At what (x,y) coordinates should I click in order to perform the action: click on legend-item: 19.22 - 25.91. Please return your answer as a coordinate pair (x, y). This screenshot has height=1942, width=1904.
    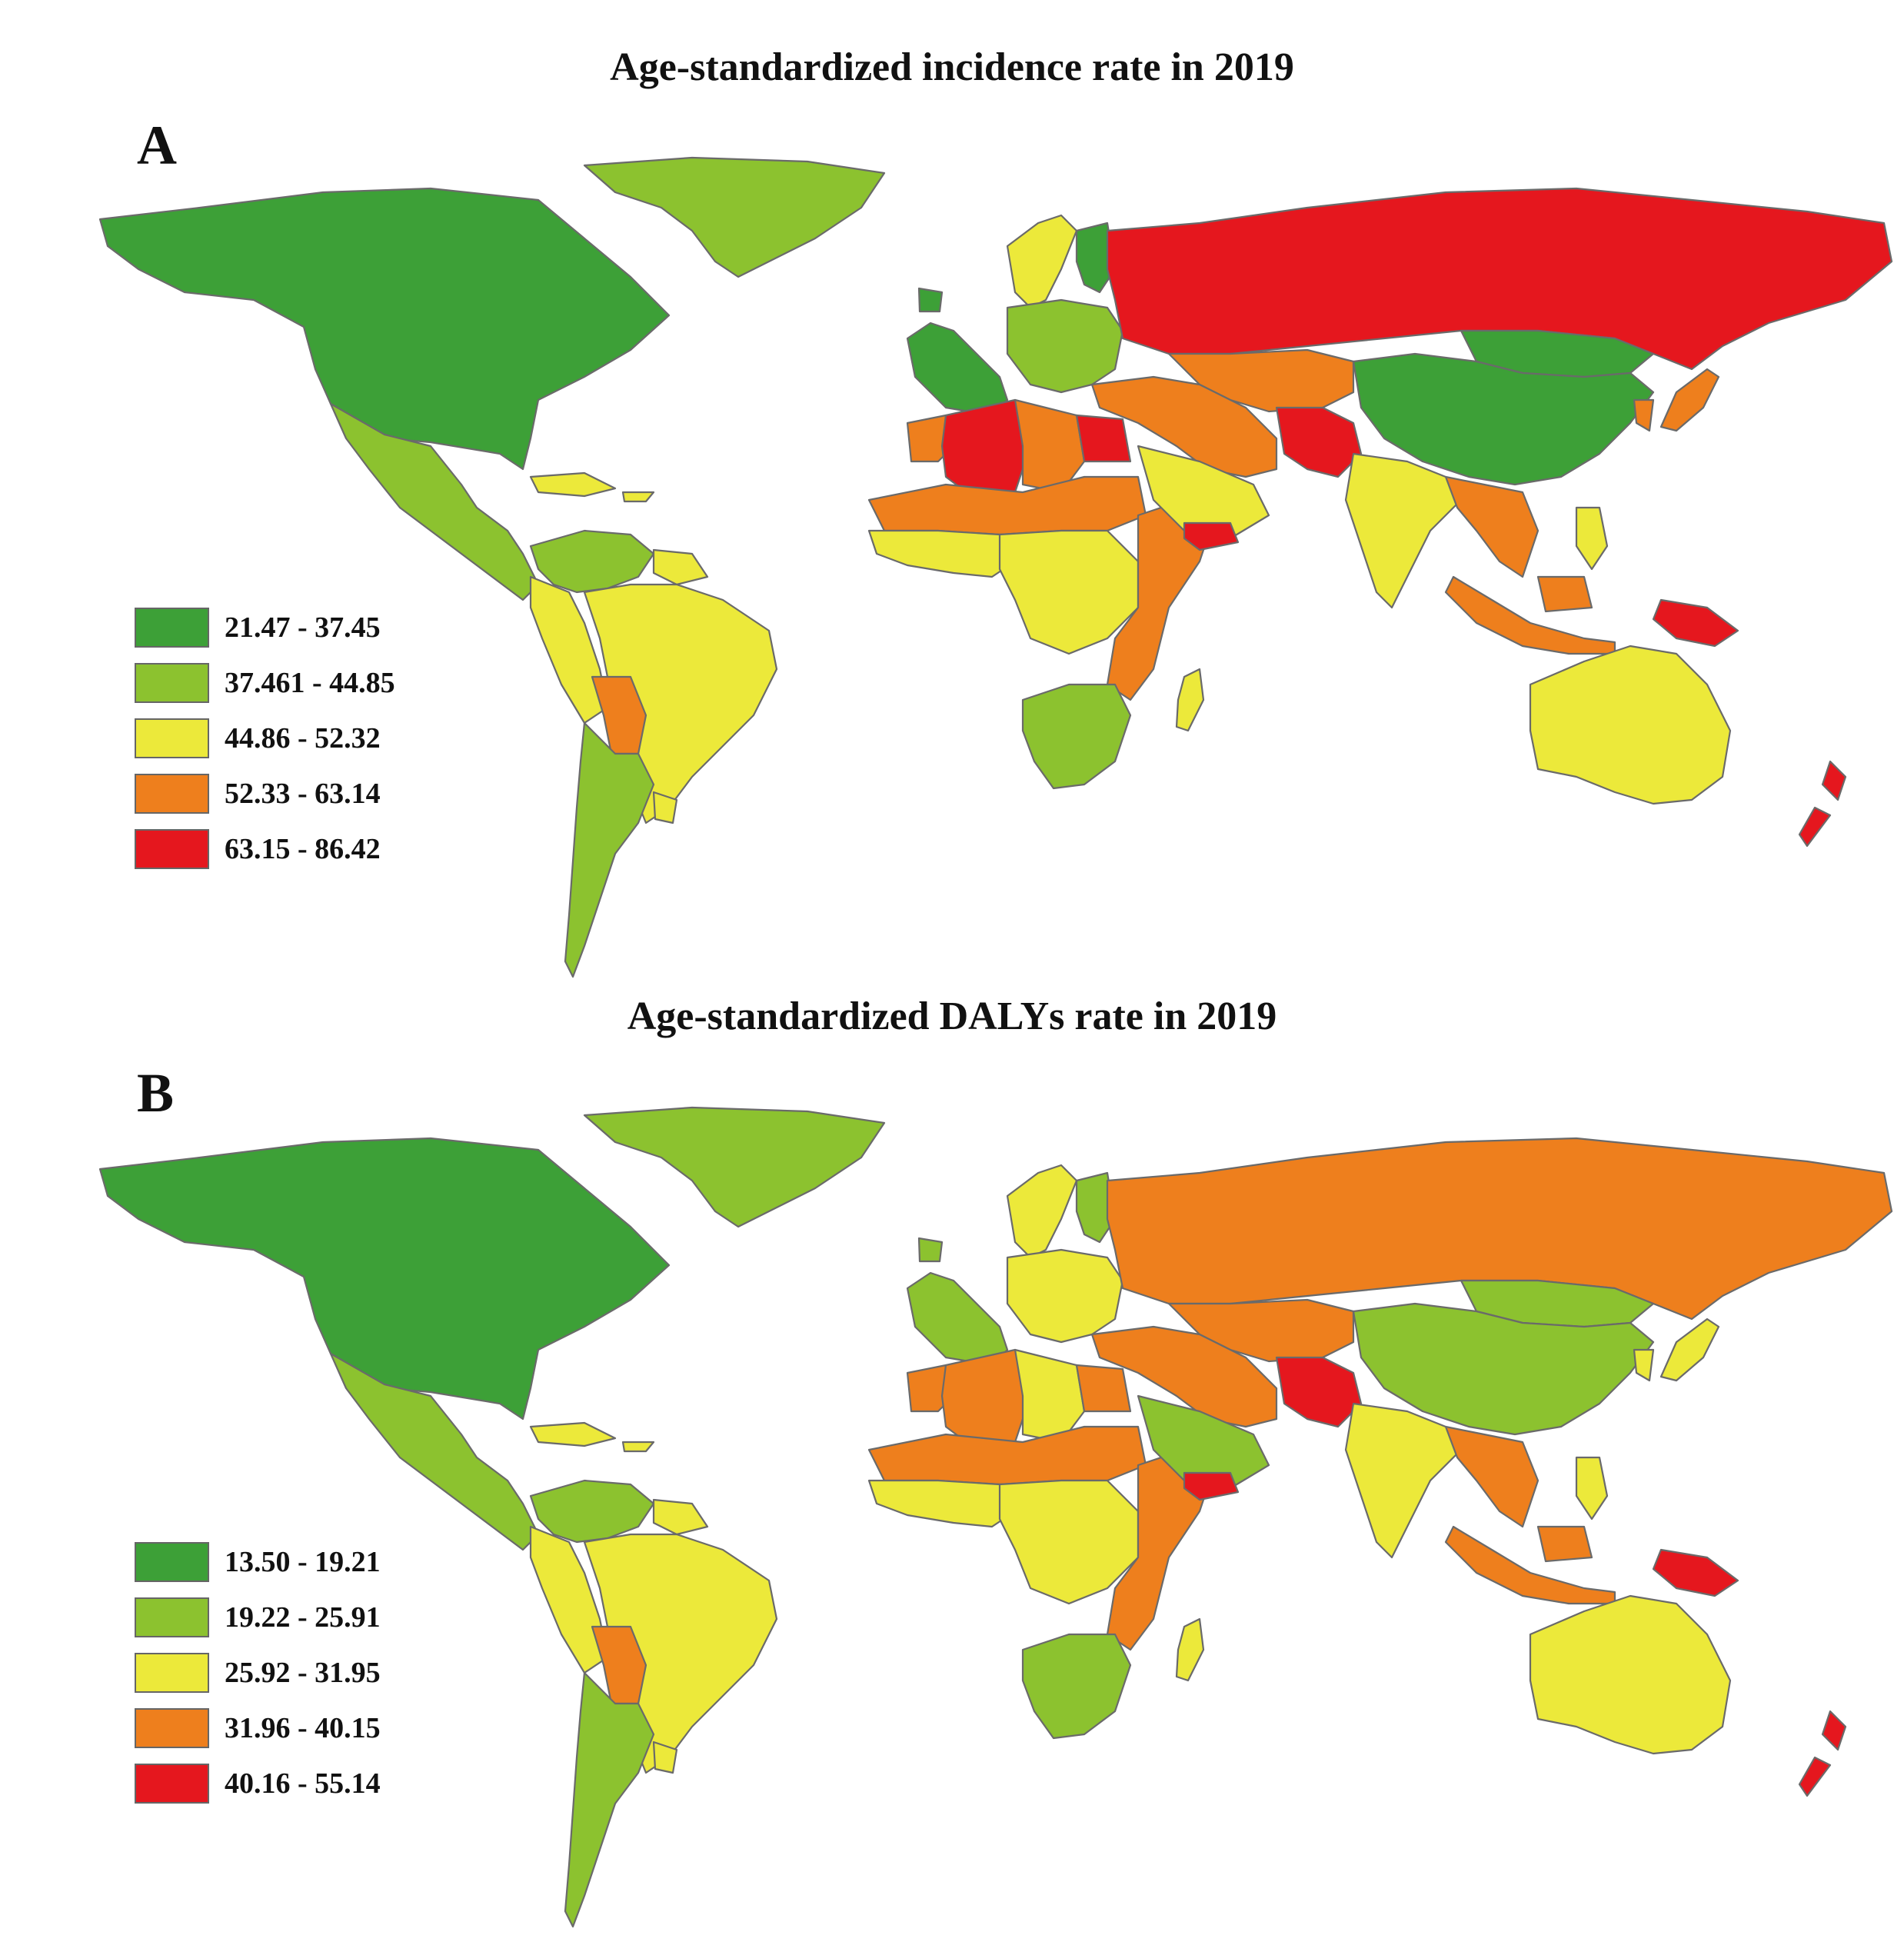
    Looking at the image, I should click on (258, 1617).